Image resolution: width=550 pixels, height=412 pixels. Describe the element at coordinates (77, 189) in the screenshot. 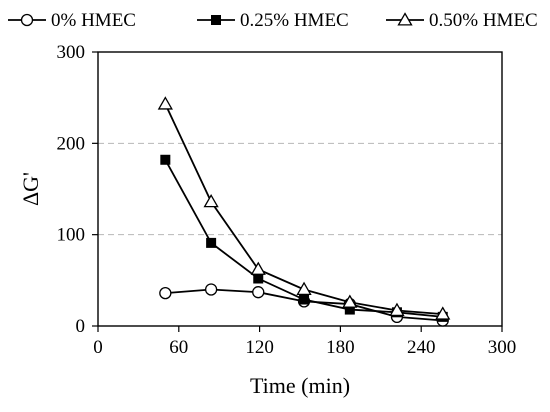

I see `y-axis: 0 100 200 300` at that location.